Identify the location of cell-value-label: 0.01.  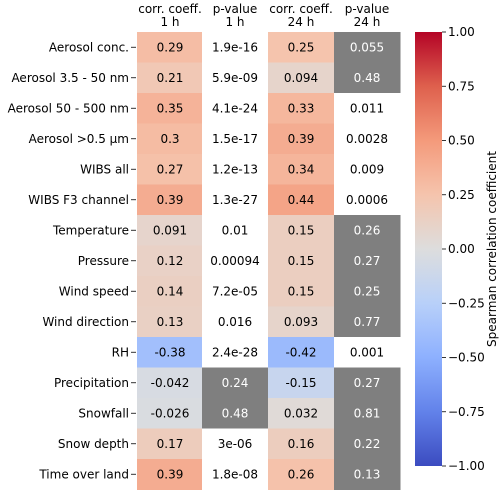
(235, 230).